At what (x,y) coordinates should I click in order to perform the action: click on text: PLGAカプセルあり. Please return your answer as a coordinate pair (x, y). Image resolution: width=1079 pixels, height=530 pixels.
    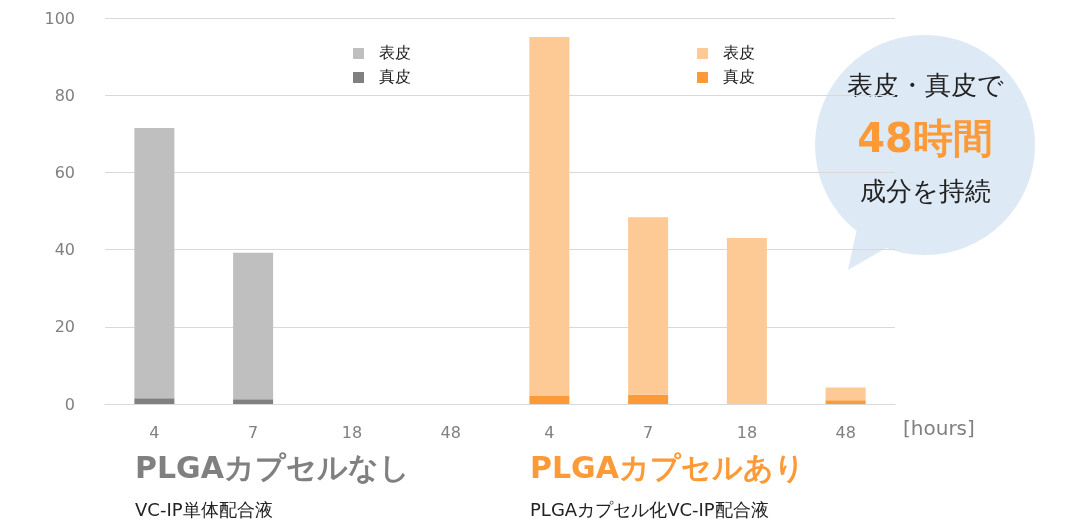
    Looking at the image, I should click on (667, 467).